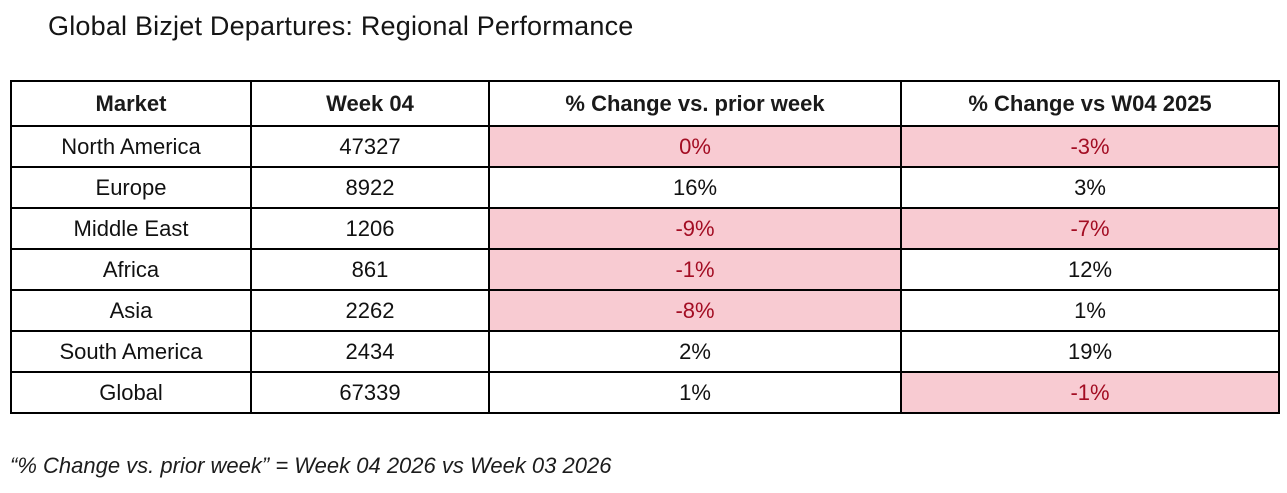 The width and height of the screenshot is (1287, 493). Describe the element at coordinates (695, 187) in the screenshot. I see `pct-prior-cell: 16%` at that location.